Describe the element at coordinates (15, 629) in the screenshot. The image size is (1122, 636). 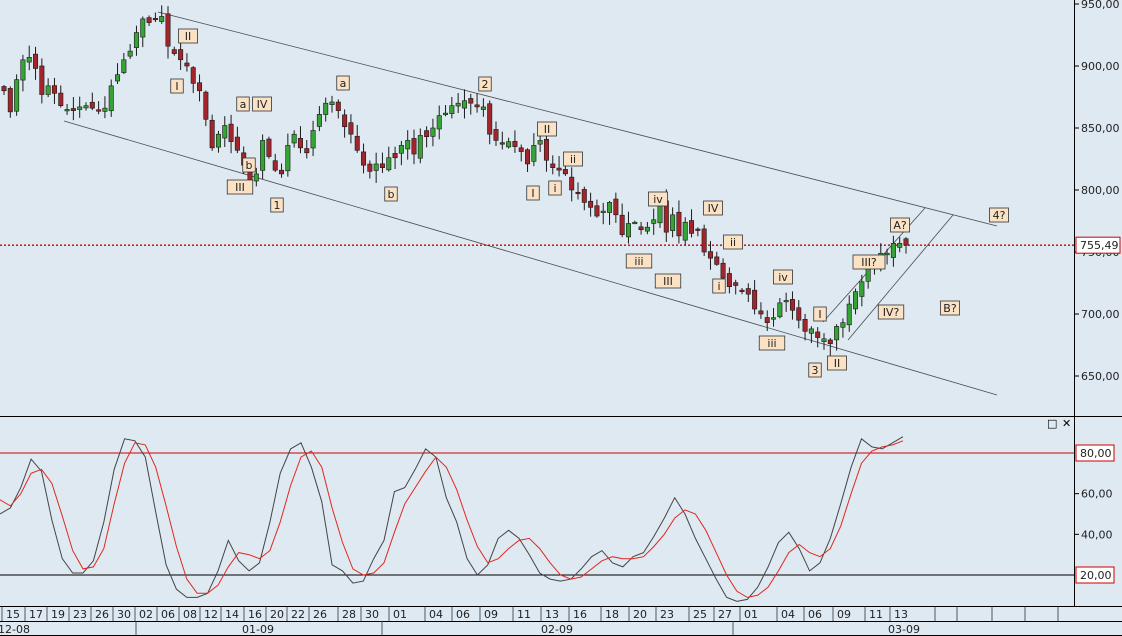
I see `month-label: 12-08` at that location.